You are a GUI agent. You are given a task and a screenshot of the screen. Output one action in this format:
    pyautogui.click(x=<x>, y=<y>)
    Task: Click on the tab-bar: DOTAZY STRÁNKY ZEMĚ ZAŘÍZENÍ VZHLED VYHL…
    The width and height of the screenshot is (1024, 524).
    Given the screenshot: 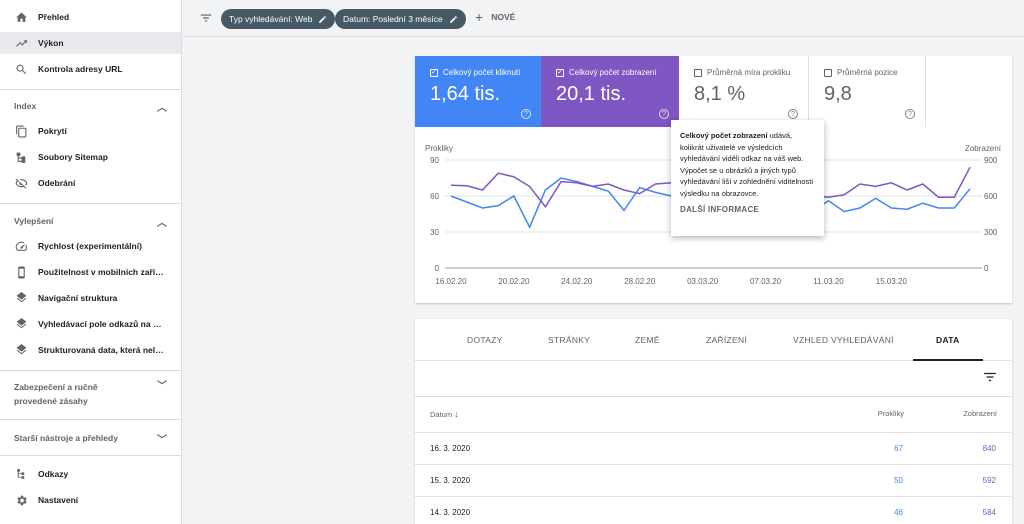 What is the action you would take?
    pyautogui.click(x=713, y=340)
    